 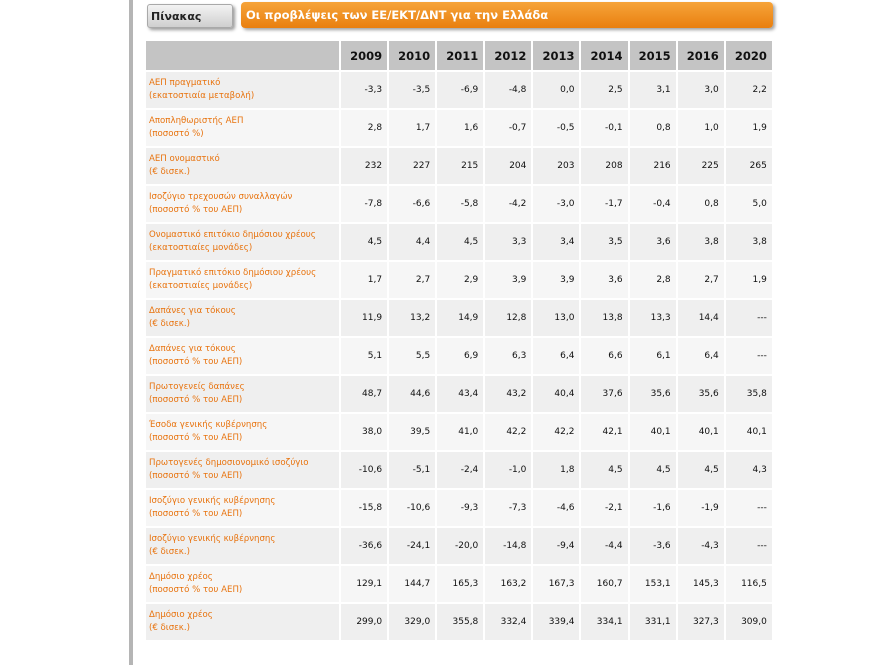 I want to click on value-cell: 41,0, so click(x=461, y=432).